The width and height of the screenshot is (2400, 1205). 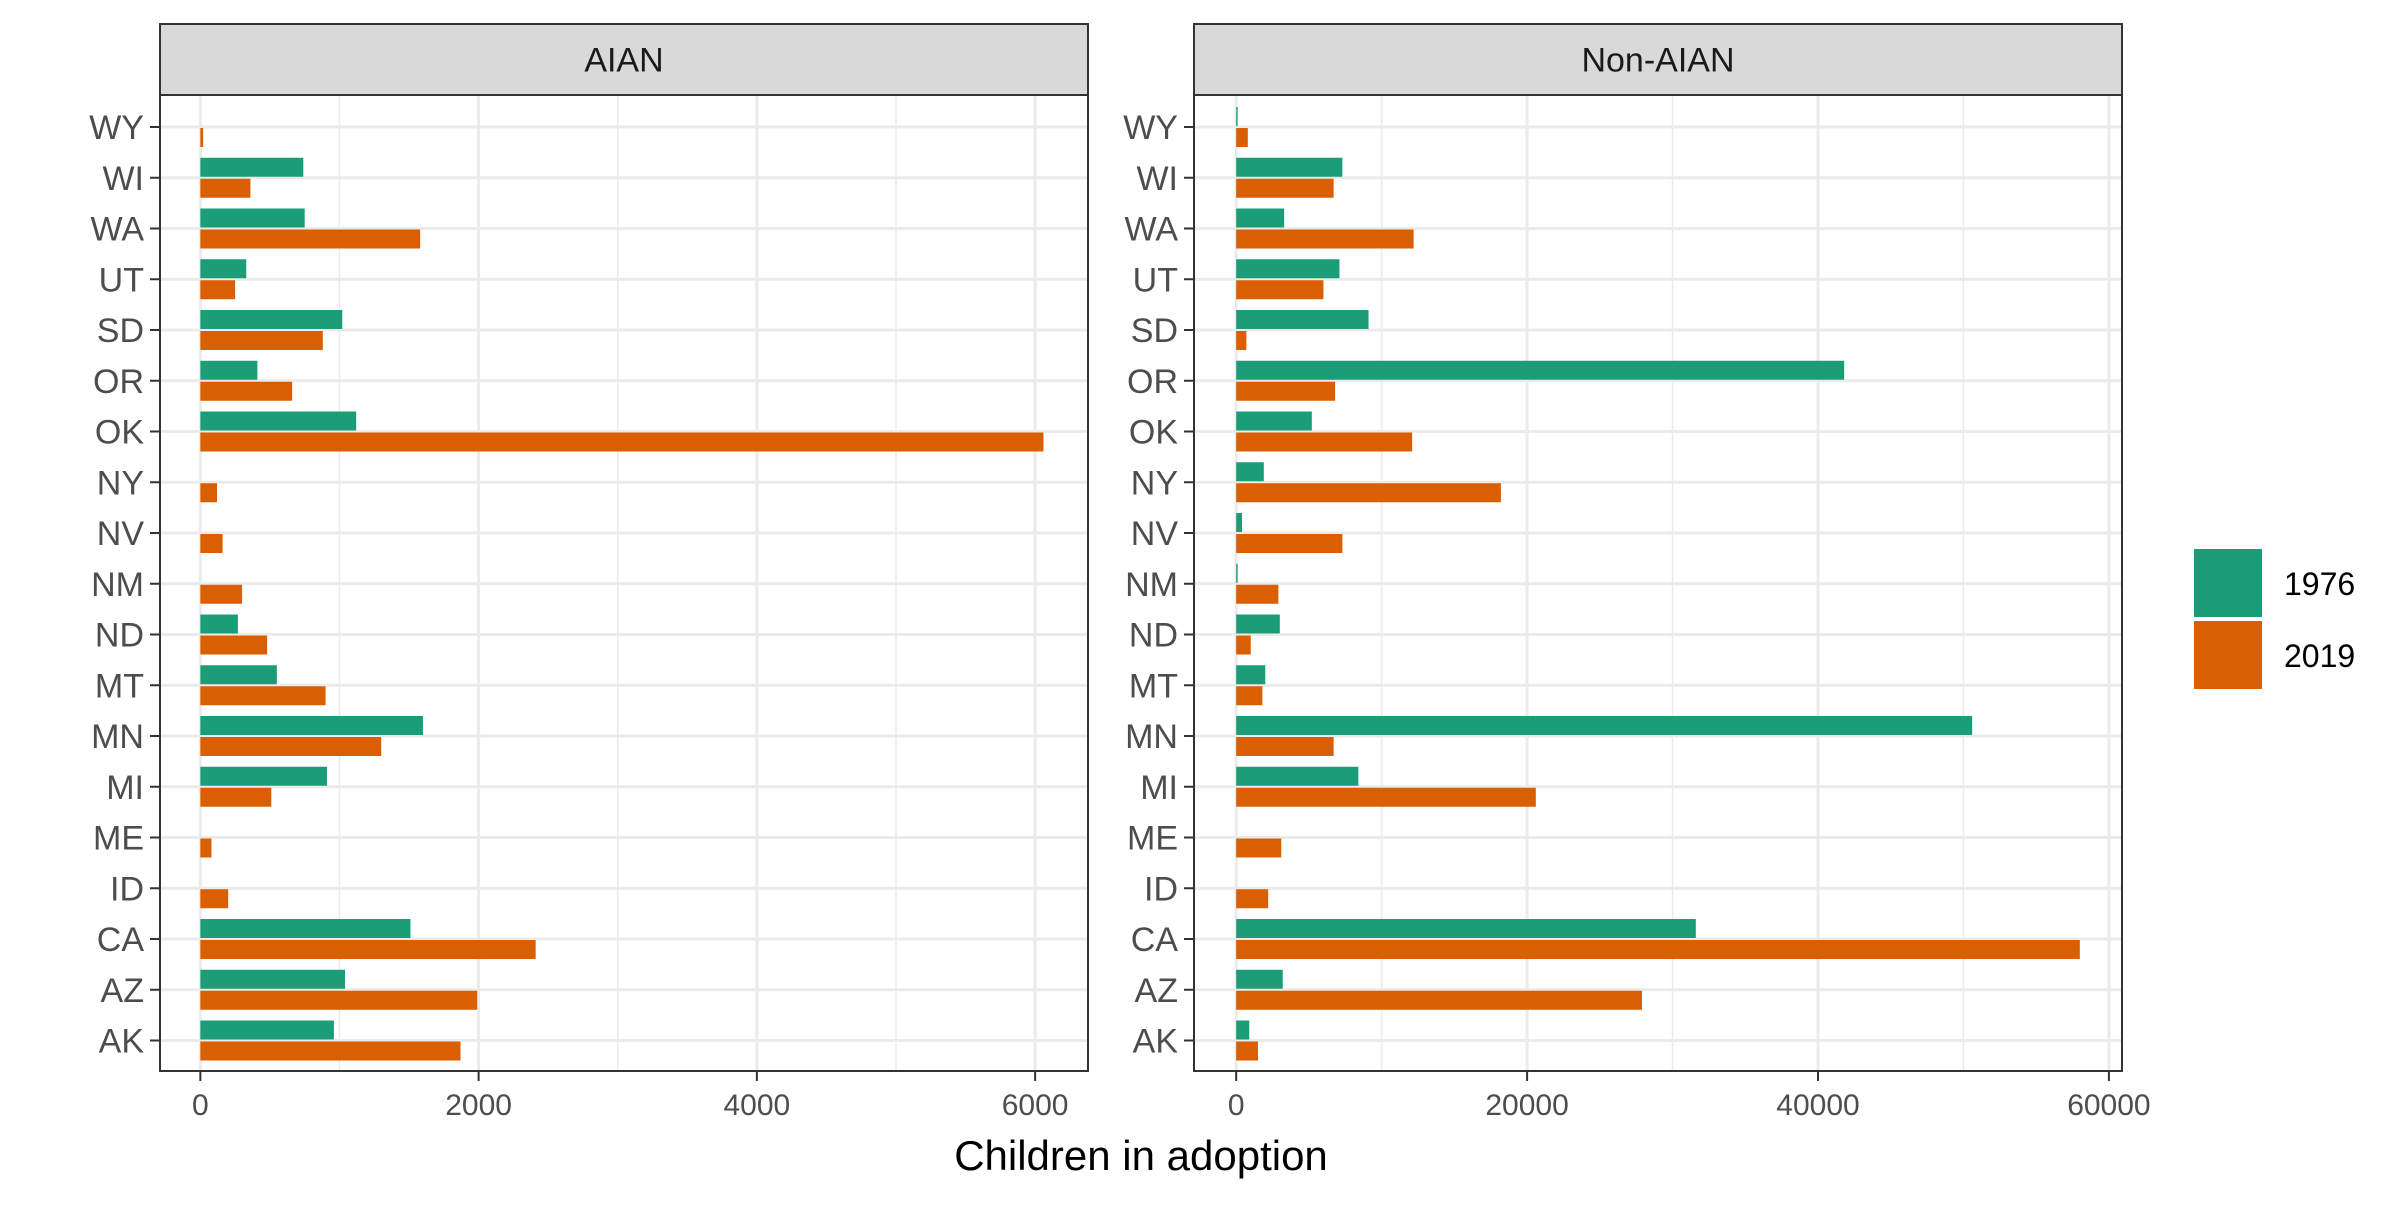 What do you see at coordinates (278, 421) in the screenshot?
I see `panel-1-bar-ok-1976` at bounding box center [278, 421].